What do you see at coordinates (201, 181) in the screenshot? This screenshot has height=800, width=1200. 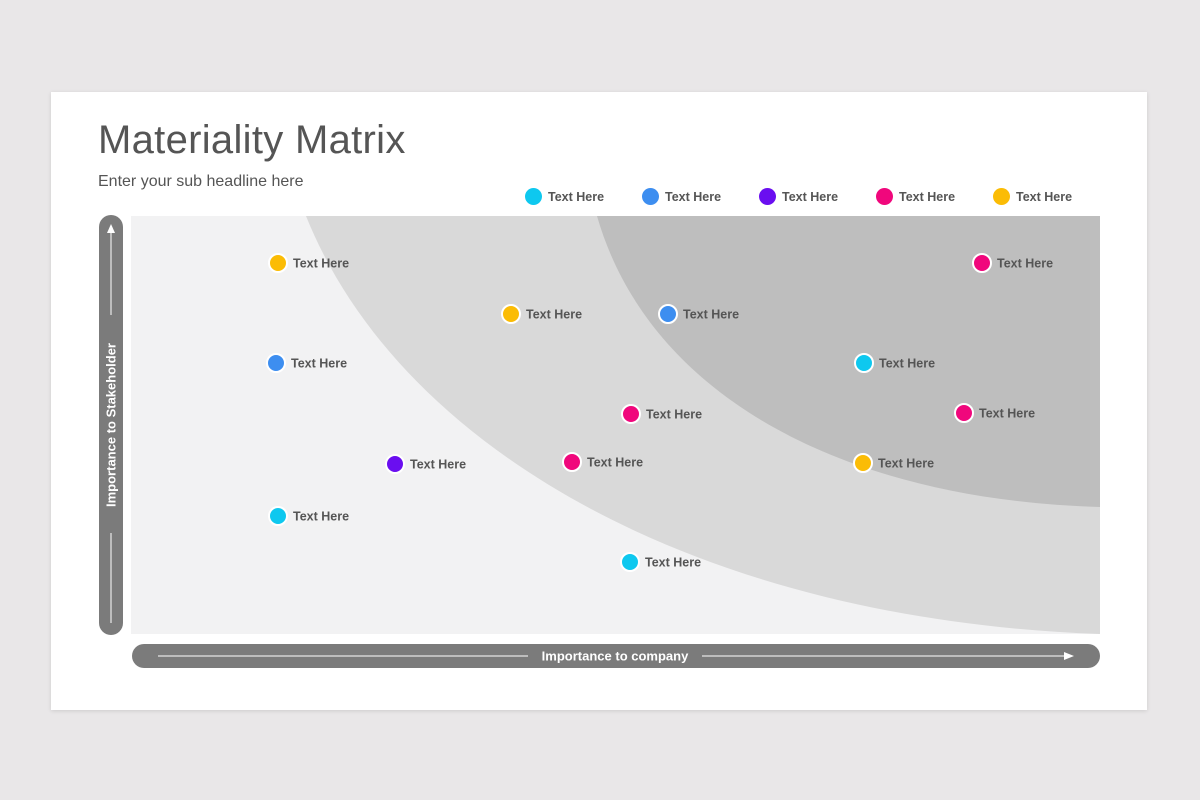 I see `subtitle: Enter your sub headline here` at bounding box center [201, 181].